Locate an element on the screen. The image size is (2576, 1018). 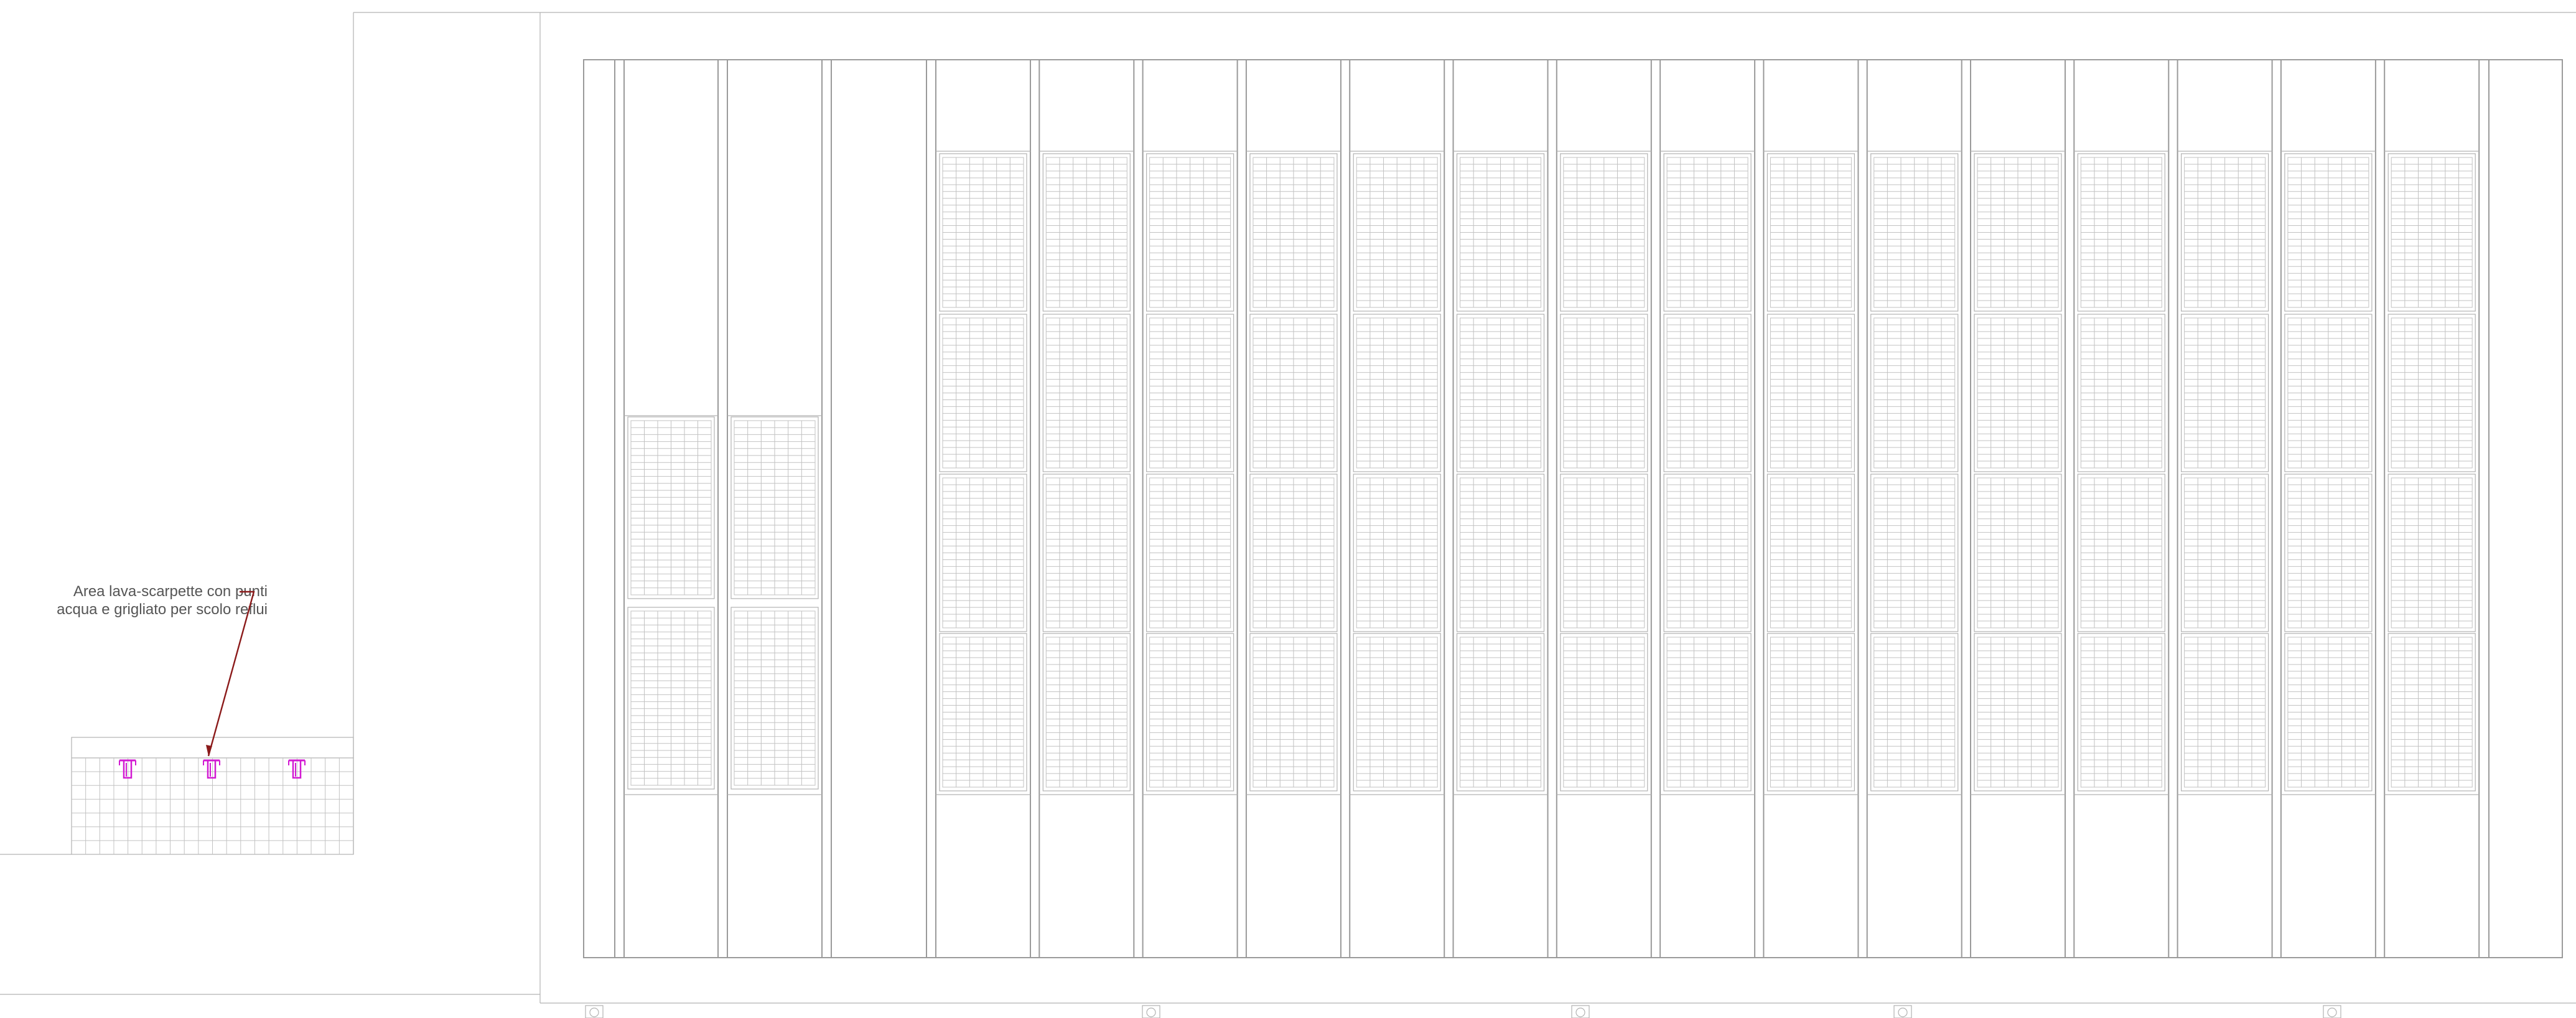
column-axis-markers is located at coordinates (1463, 1011).